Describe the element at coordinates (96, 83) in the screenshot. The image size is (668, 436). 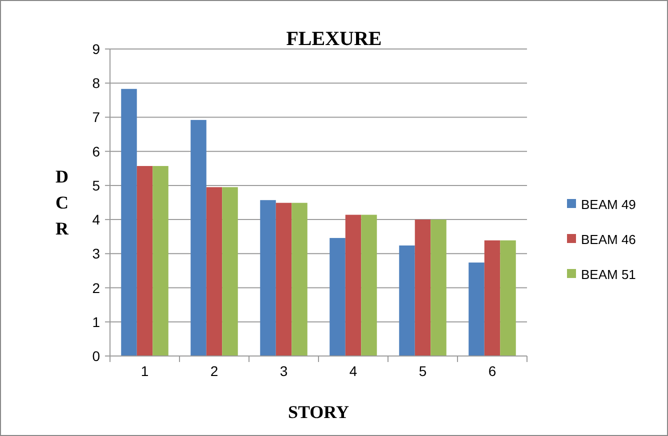
I see `y-tick-label: 8` at that location.